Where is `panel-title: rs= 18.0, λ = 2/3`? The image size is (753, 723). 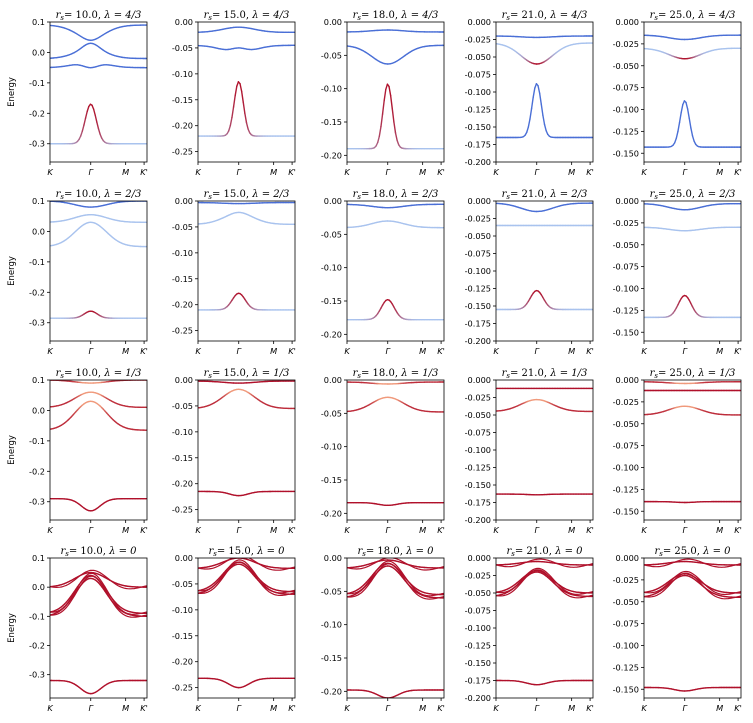
panel-title: rs= 18.0, λ = 2/3 is located at coordinates (396, 195).